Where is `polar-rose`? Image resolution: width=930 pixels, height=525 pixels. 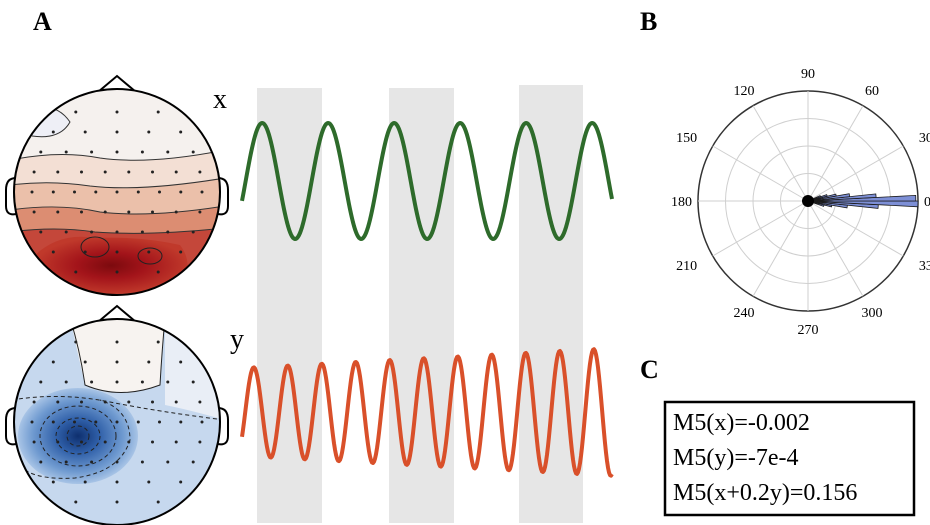
polar-rose is located at coordinates (863, 201).